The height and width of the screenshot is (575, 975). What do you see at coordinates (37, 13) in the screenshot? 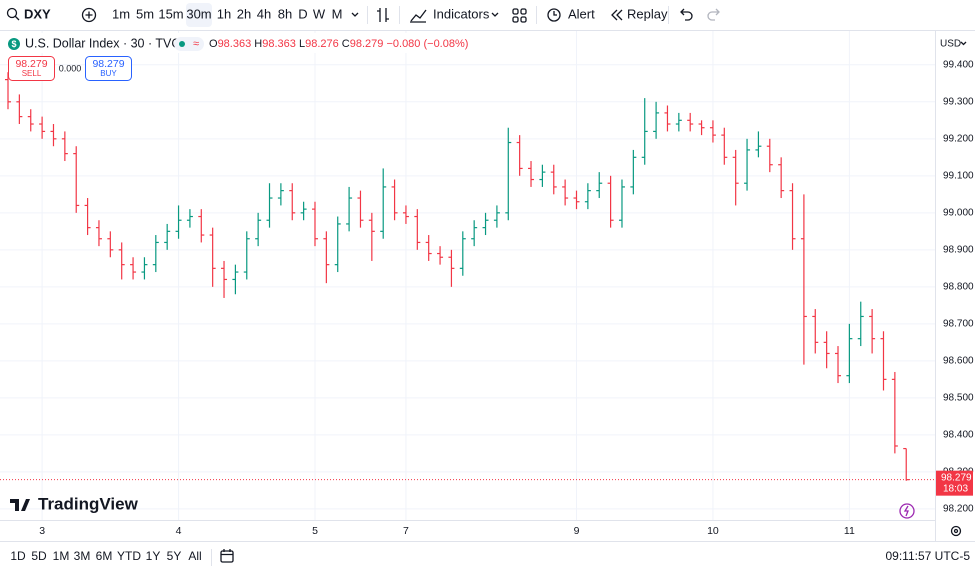
I see `symbol: DXY` at bounding box center [37, 13].